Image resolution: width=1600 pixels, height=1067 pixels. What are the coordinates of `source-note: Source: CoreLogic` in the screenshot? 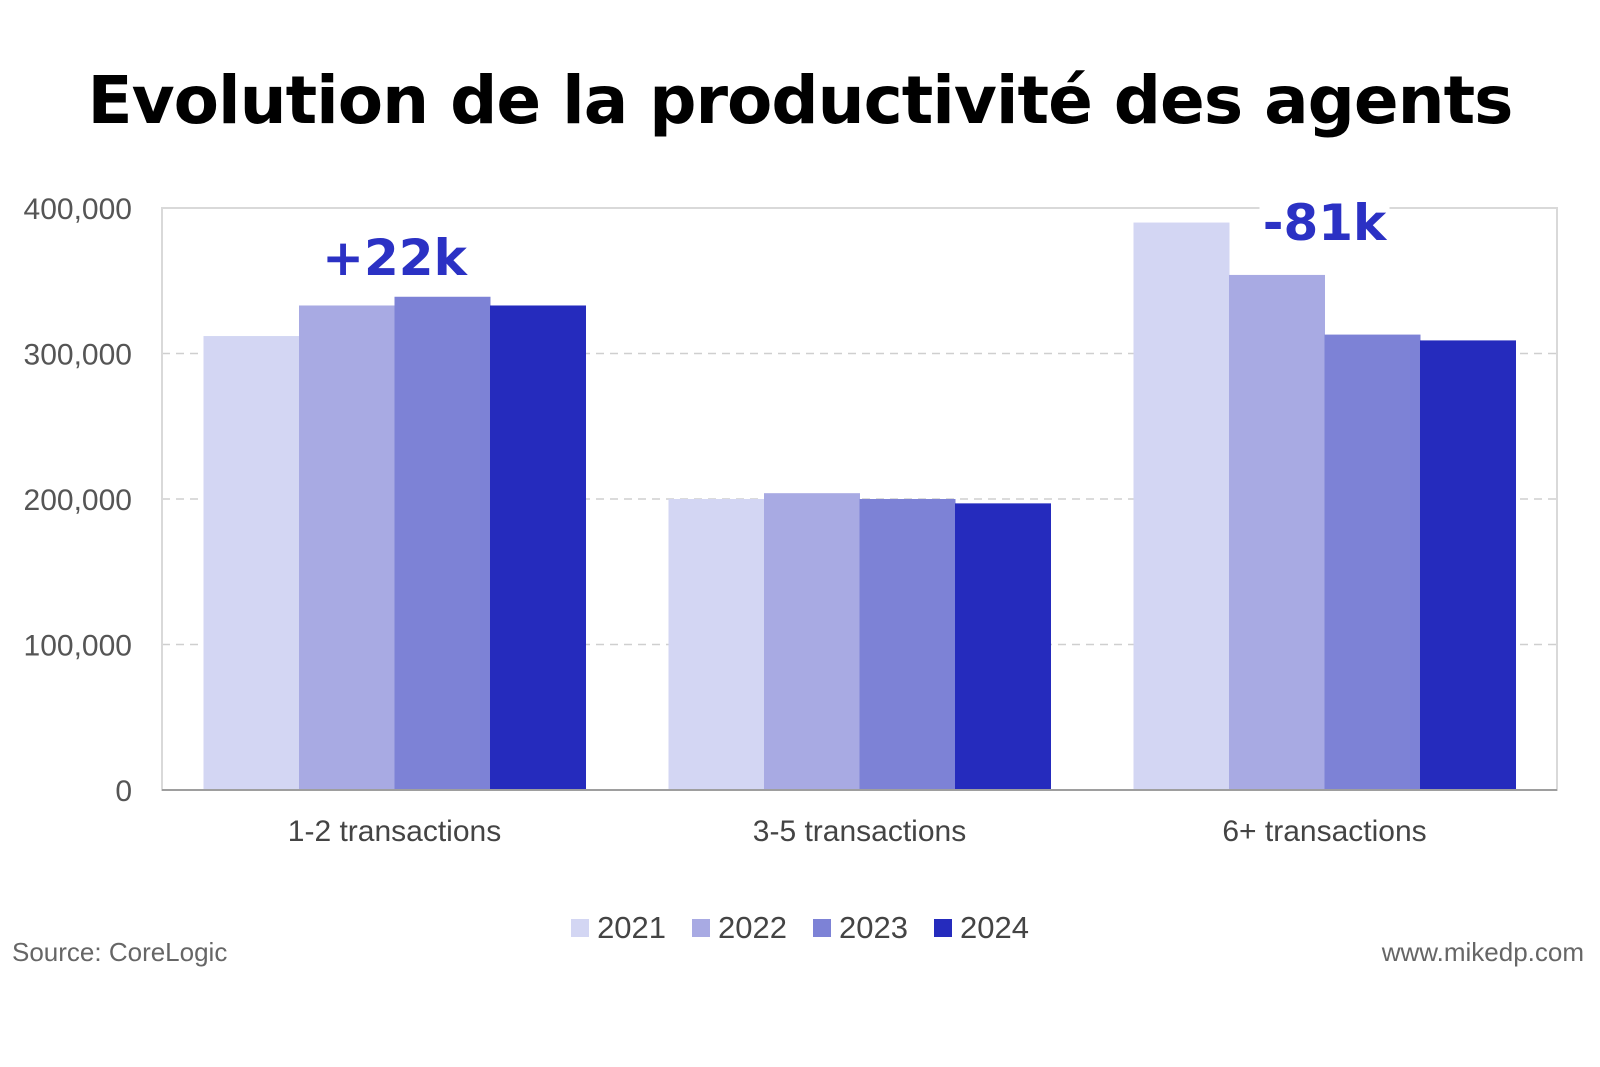 It's located at (120, 952).